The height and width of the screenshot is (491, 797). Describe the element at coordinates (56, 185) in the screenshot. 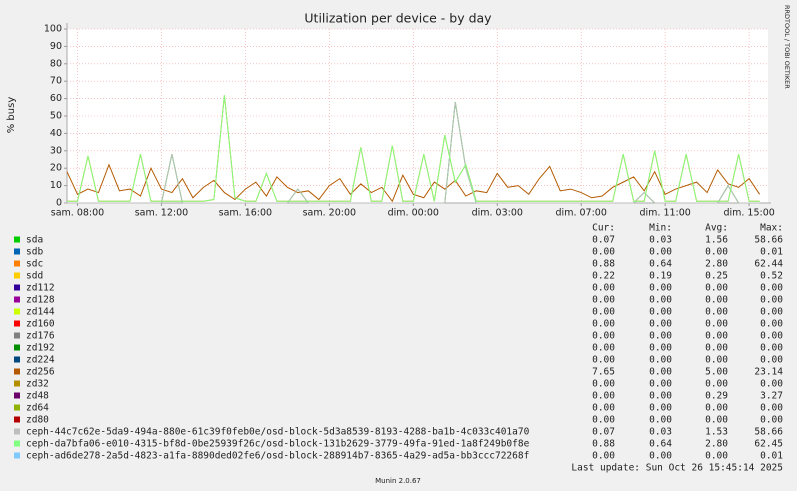

I see `y-tick-label: 10` at that location.